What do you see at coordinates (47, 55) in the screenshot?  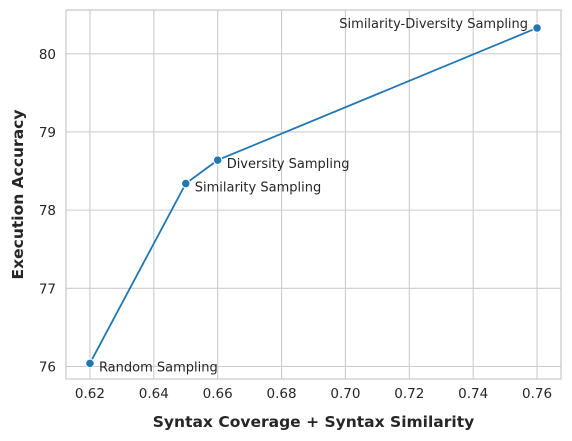 I see `y-tick-label: 80` at bounding box center [47, 55].